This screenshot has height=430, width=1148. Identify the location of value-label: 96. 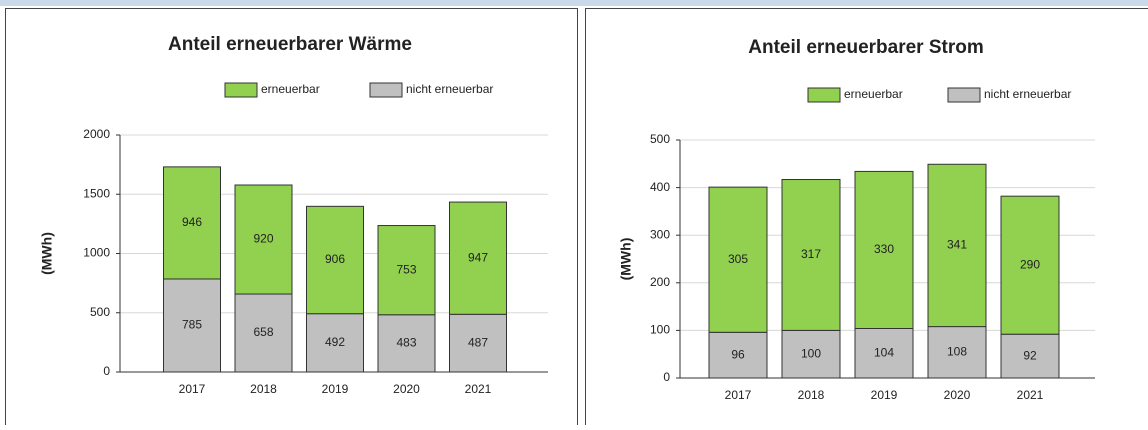
(738, 354).